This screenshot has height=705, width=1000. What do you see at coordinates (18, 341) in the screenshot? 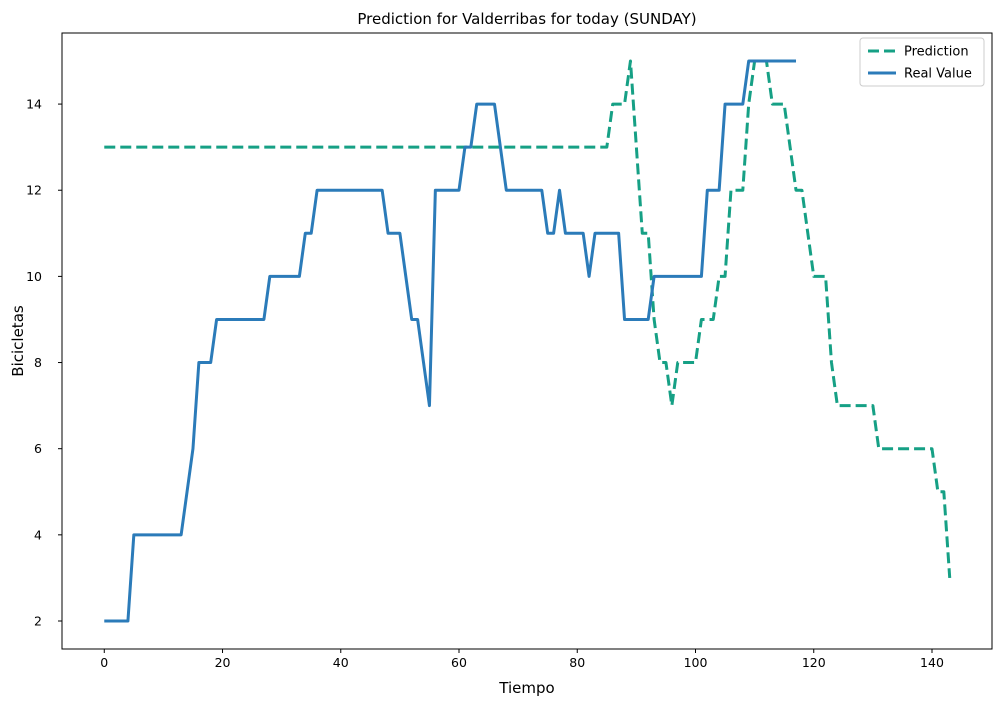
I see `y-axis-label: Bicicletas` at bounding box center [18, 341].